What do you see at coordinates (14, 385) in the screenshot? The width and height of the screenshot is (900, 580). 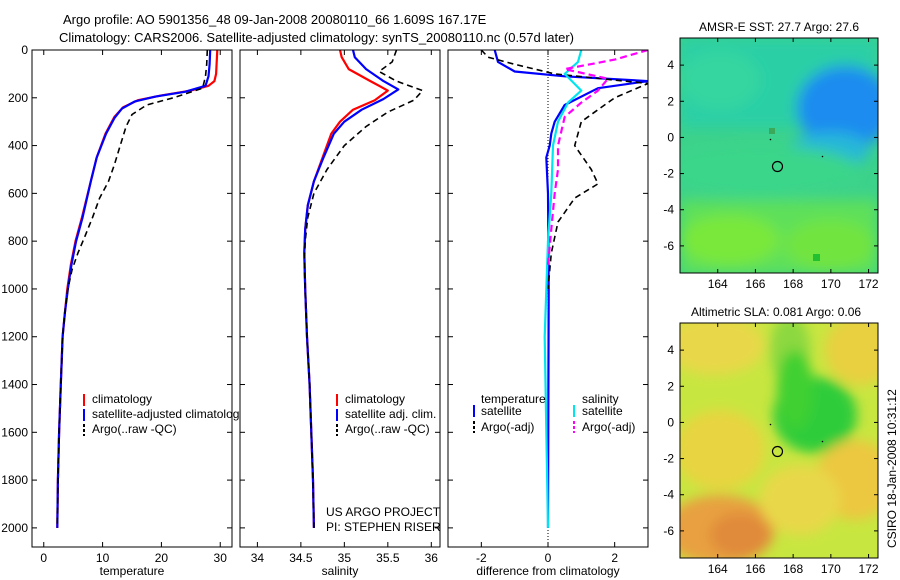 I see `y-tick-label: 1400` at bounding box center [14, 385].